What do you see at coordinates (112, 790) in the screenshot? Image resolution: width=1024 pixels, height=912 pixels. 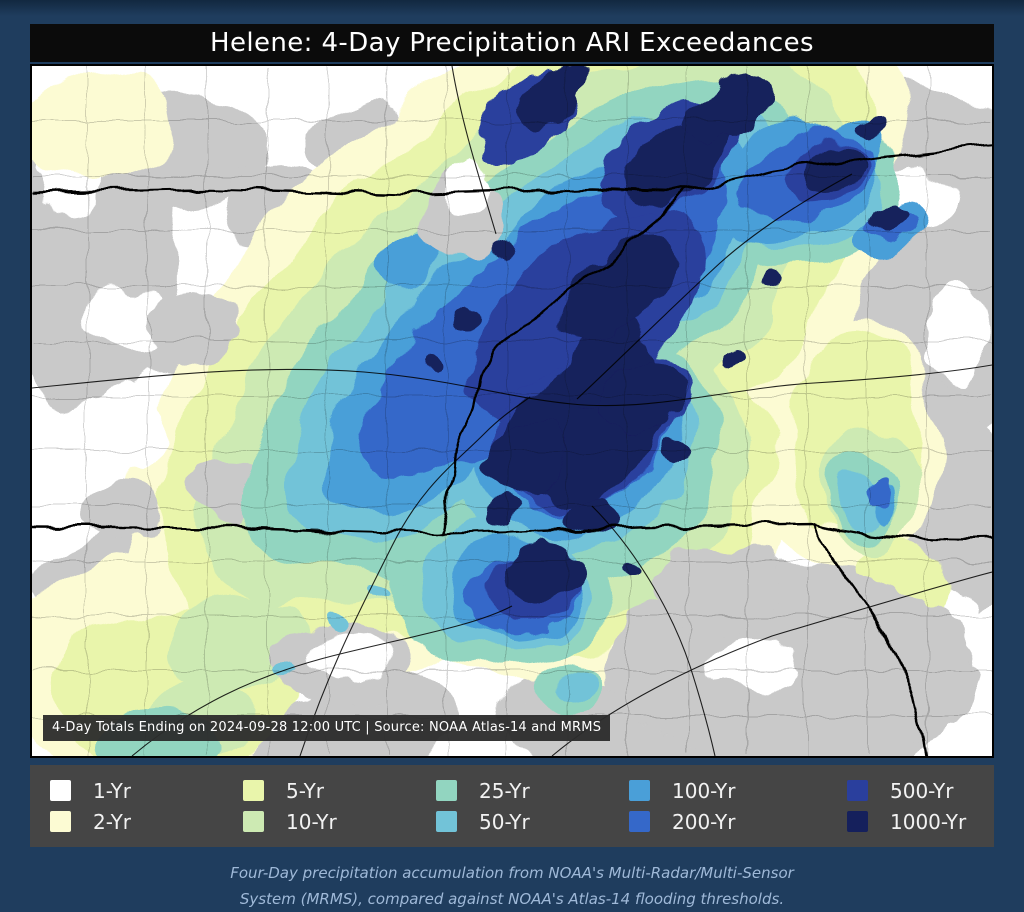 I see `legend-label-1yr: 1-Yr` at bounding box center [112, 790].